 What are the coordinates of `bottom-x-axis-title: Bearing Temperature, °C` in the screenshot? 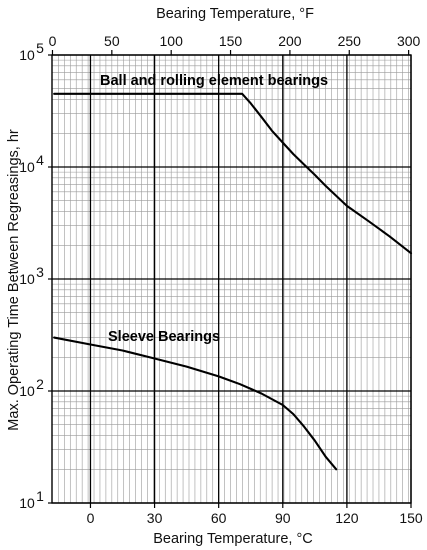 It's located at (232, 539).